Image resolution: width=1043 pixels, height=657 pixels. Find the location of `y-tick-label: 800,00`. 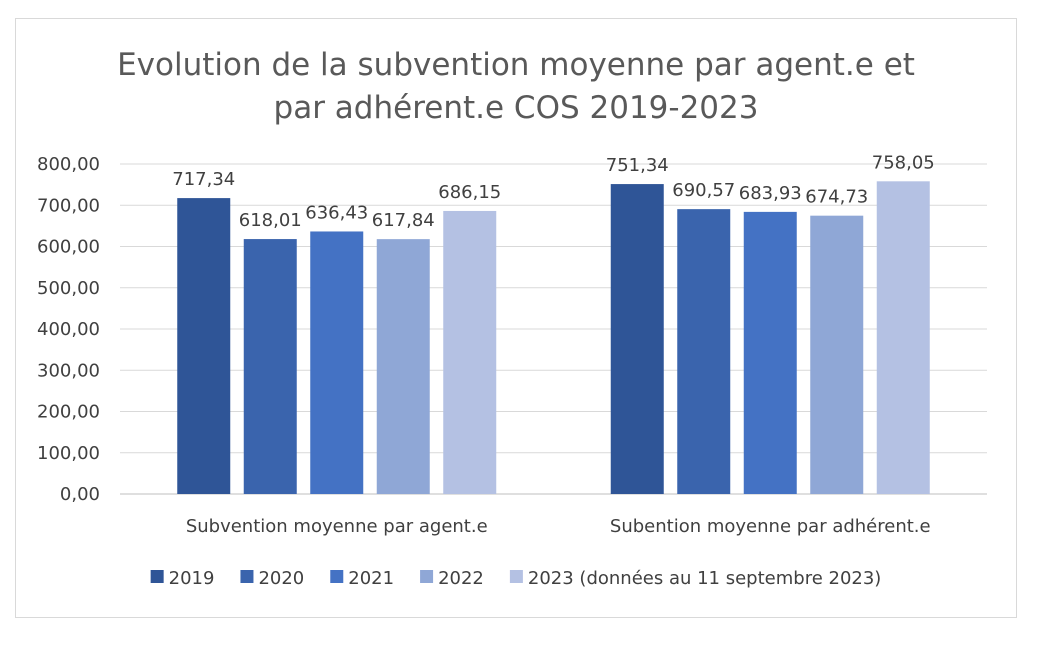

y-tick-label: 800,00 is located at coordinates (68, 164).